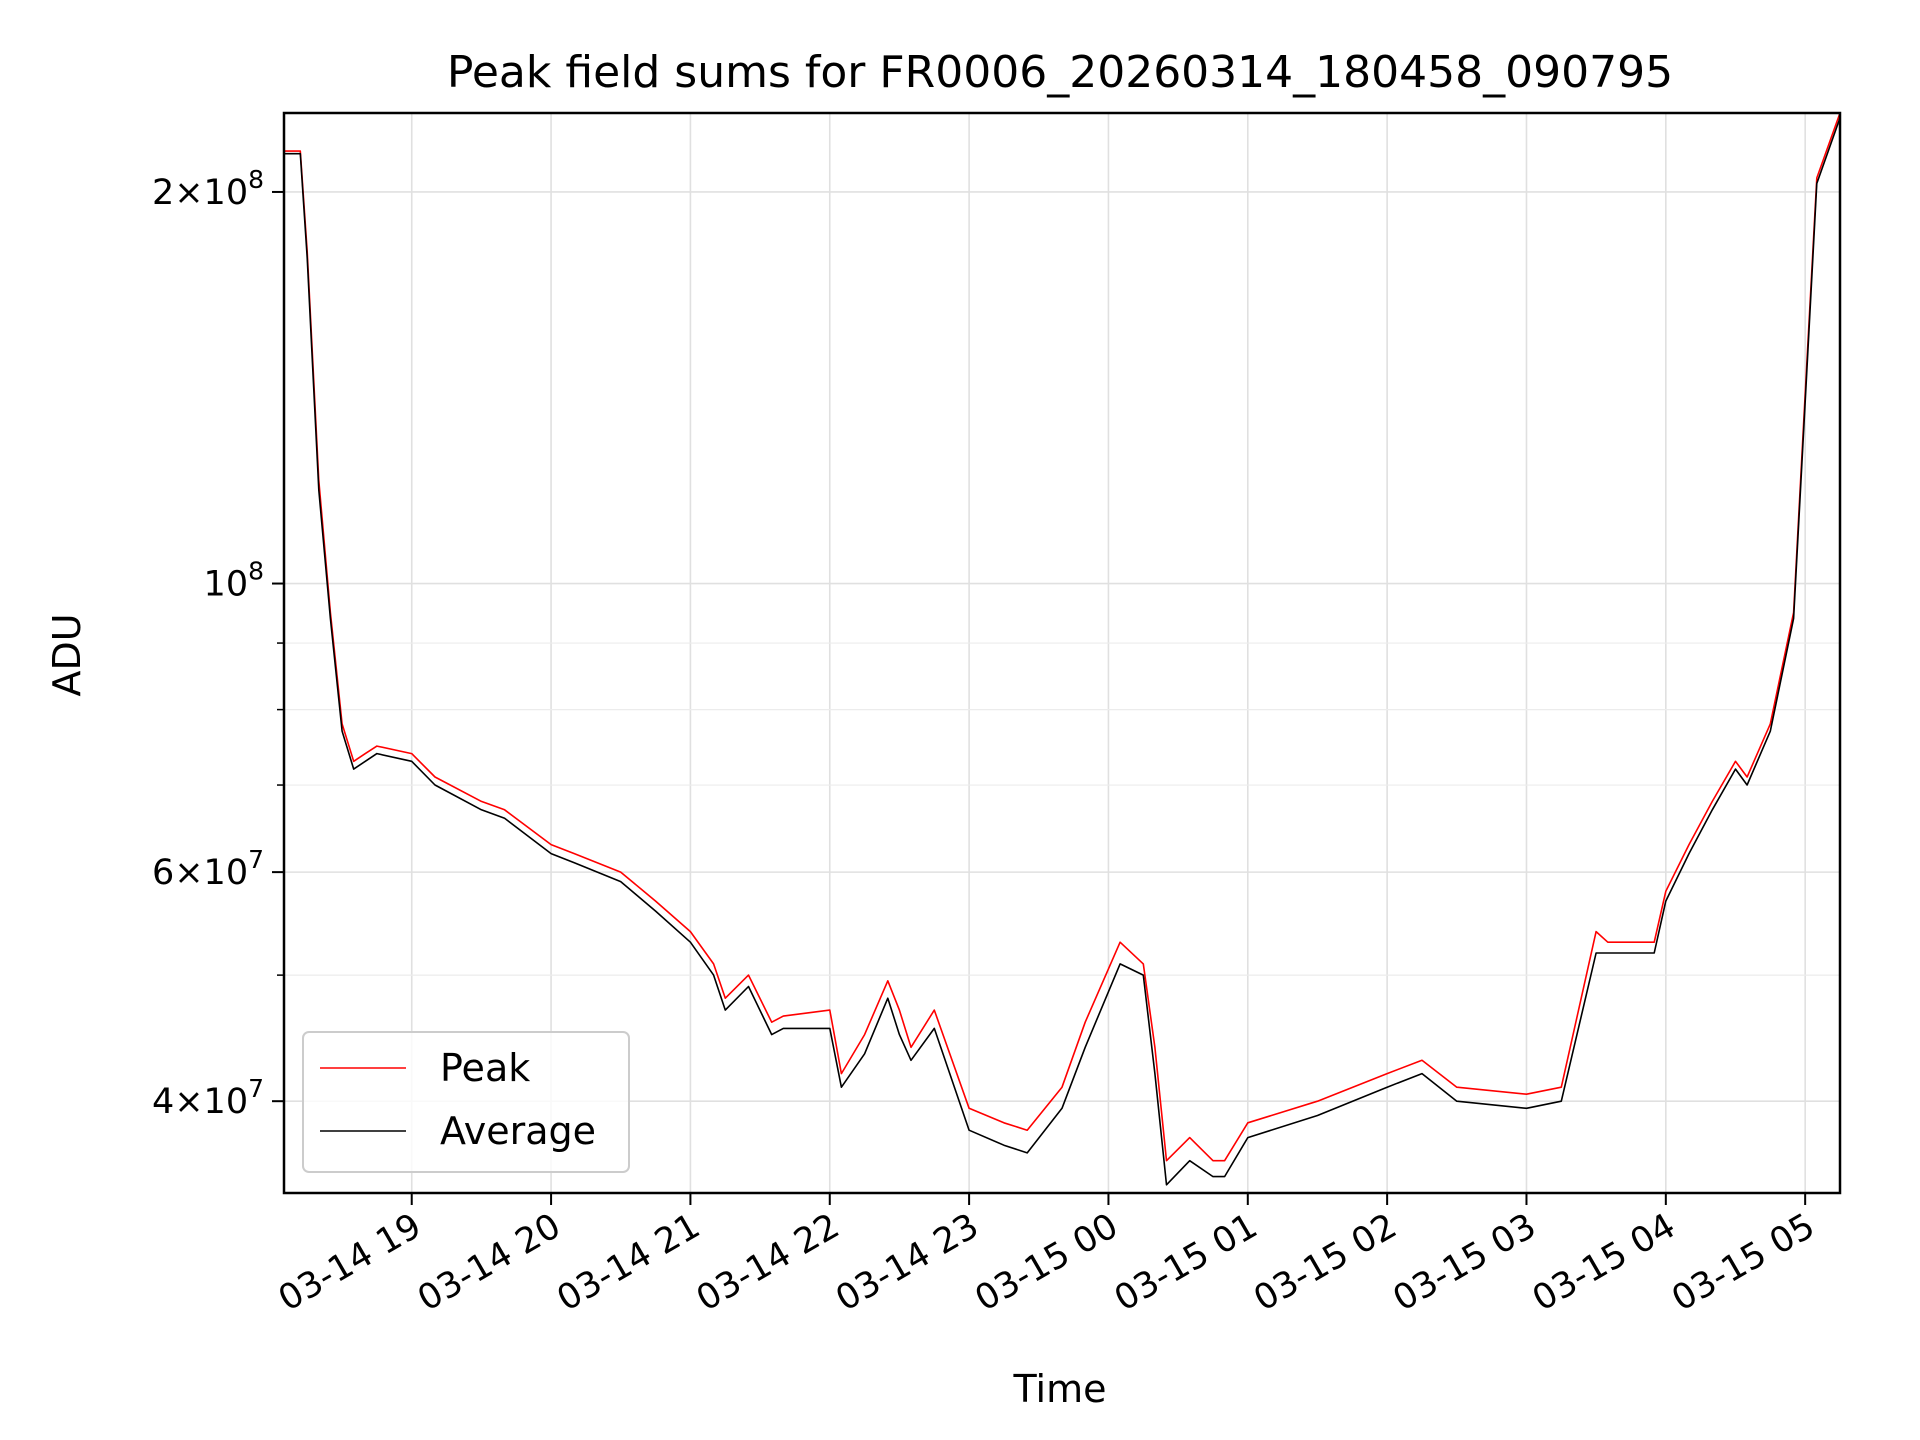  What do you see at coordinates (208, 869) in the screenshot?
I see `y-tick-label: 6×107` at bounding box center [208, 869].